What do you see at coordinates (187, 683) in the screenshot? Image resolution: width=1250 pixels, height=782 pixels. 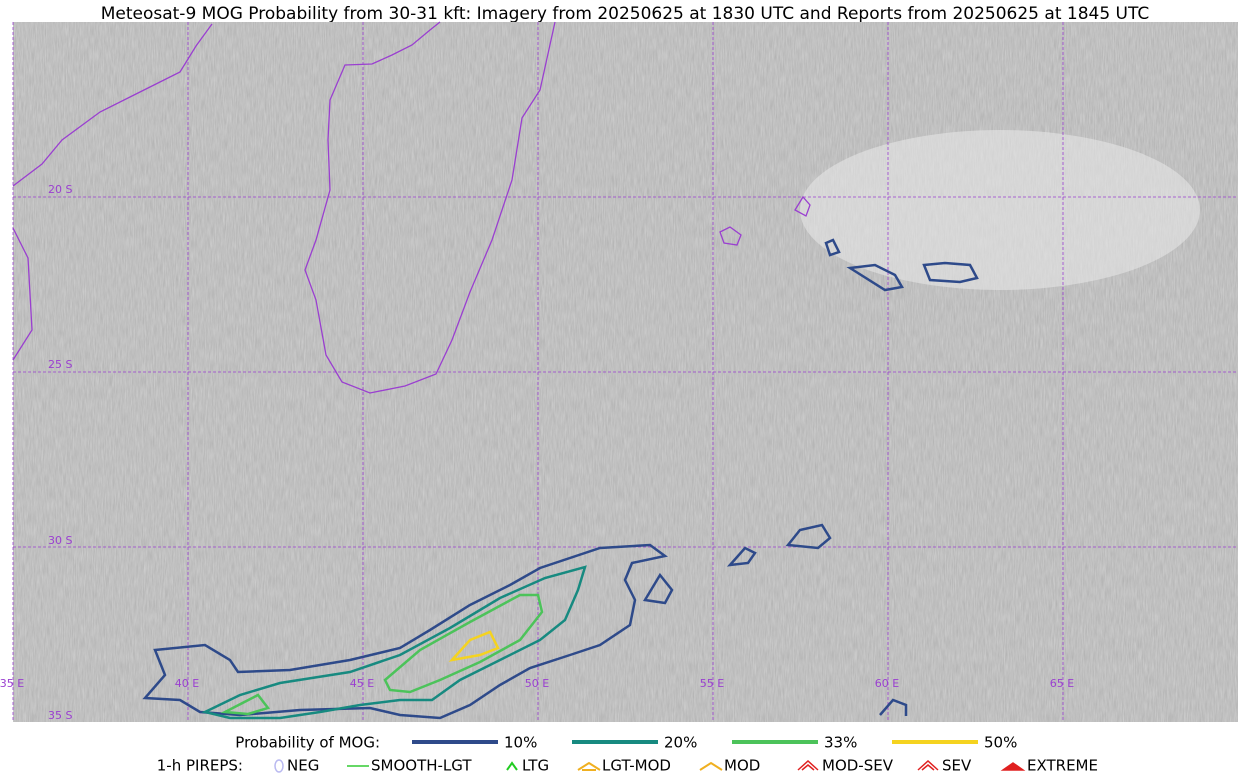 I see `lon-label: 40 E` at bounding box center [187, 683].